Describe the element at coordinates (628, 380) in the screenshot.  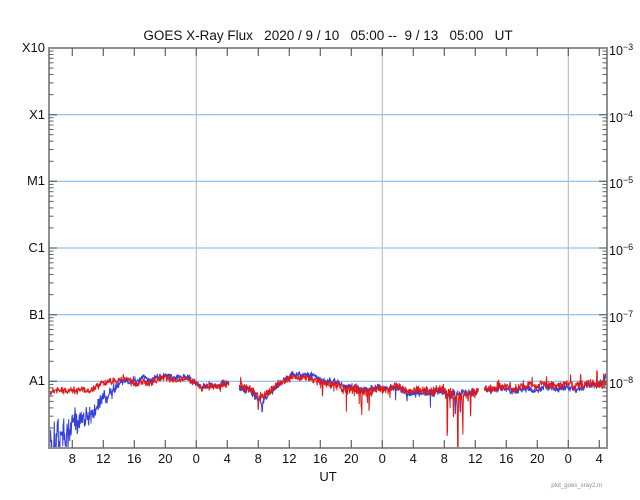
I see `exponent-value: −8` at that location.